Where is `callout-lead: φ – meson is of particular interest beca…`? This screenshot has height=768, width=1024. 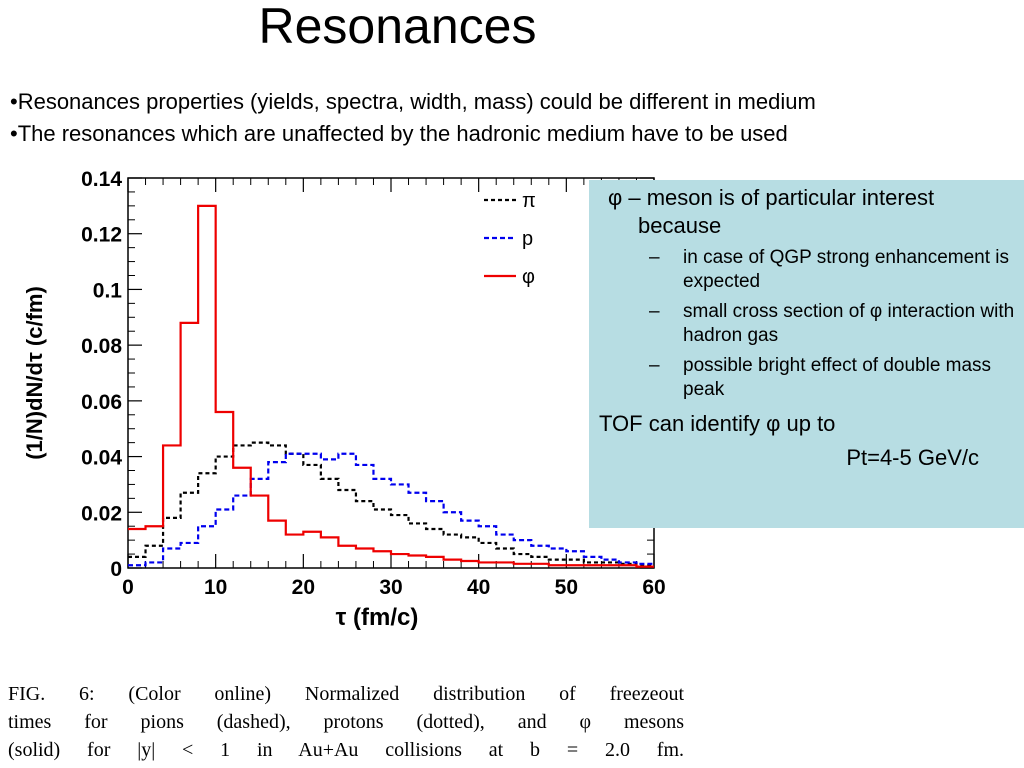
callout-lead: φ – meson is of particular interest beca… is located at coordinates (771, 211).